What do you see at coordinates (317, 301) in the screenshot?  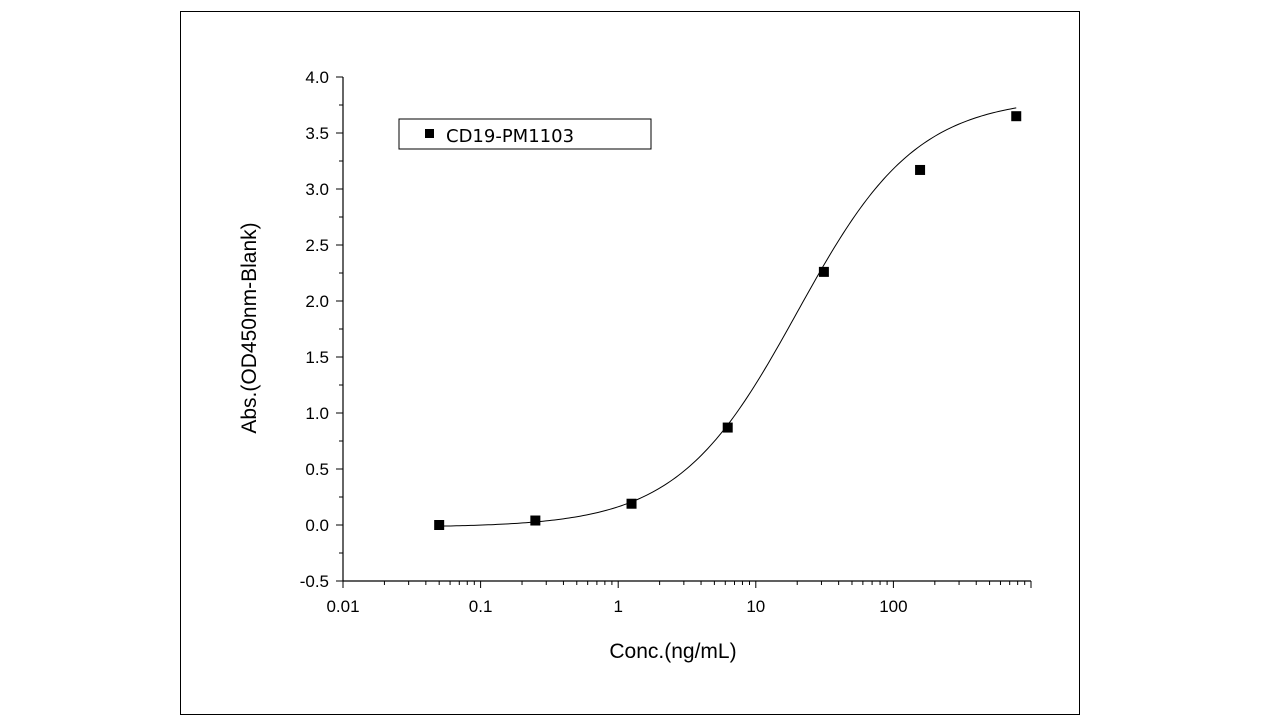 I see `y-tick-label: 2.0` at bounding box center [317, 301].